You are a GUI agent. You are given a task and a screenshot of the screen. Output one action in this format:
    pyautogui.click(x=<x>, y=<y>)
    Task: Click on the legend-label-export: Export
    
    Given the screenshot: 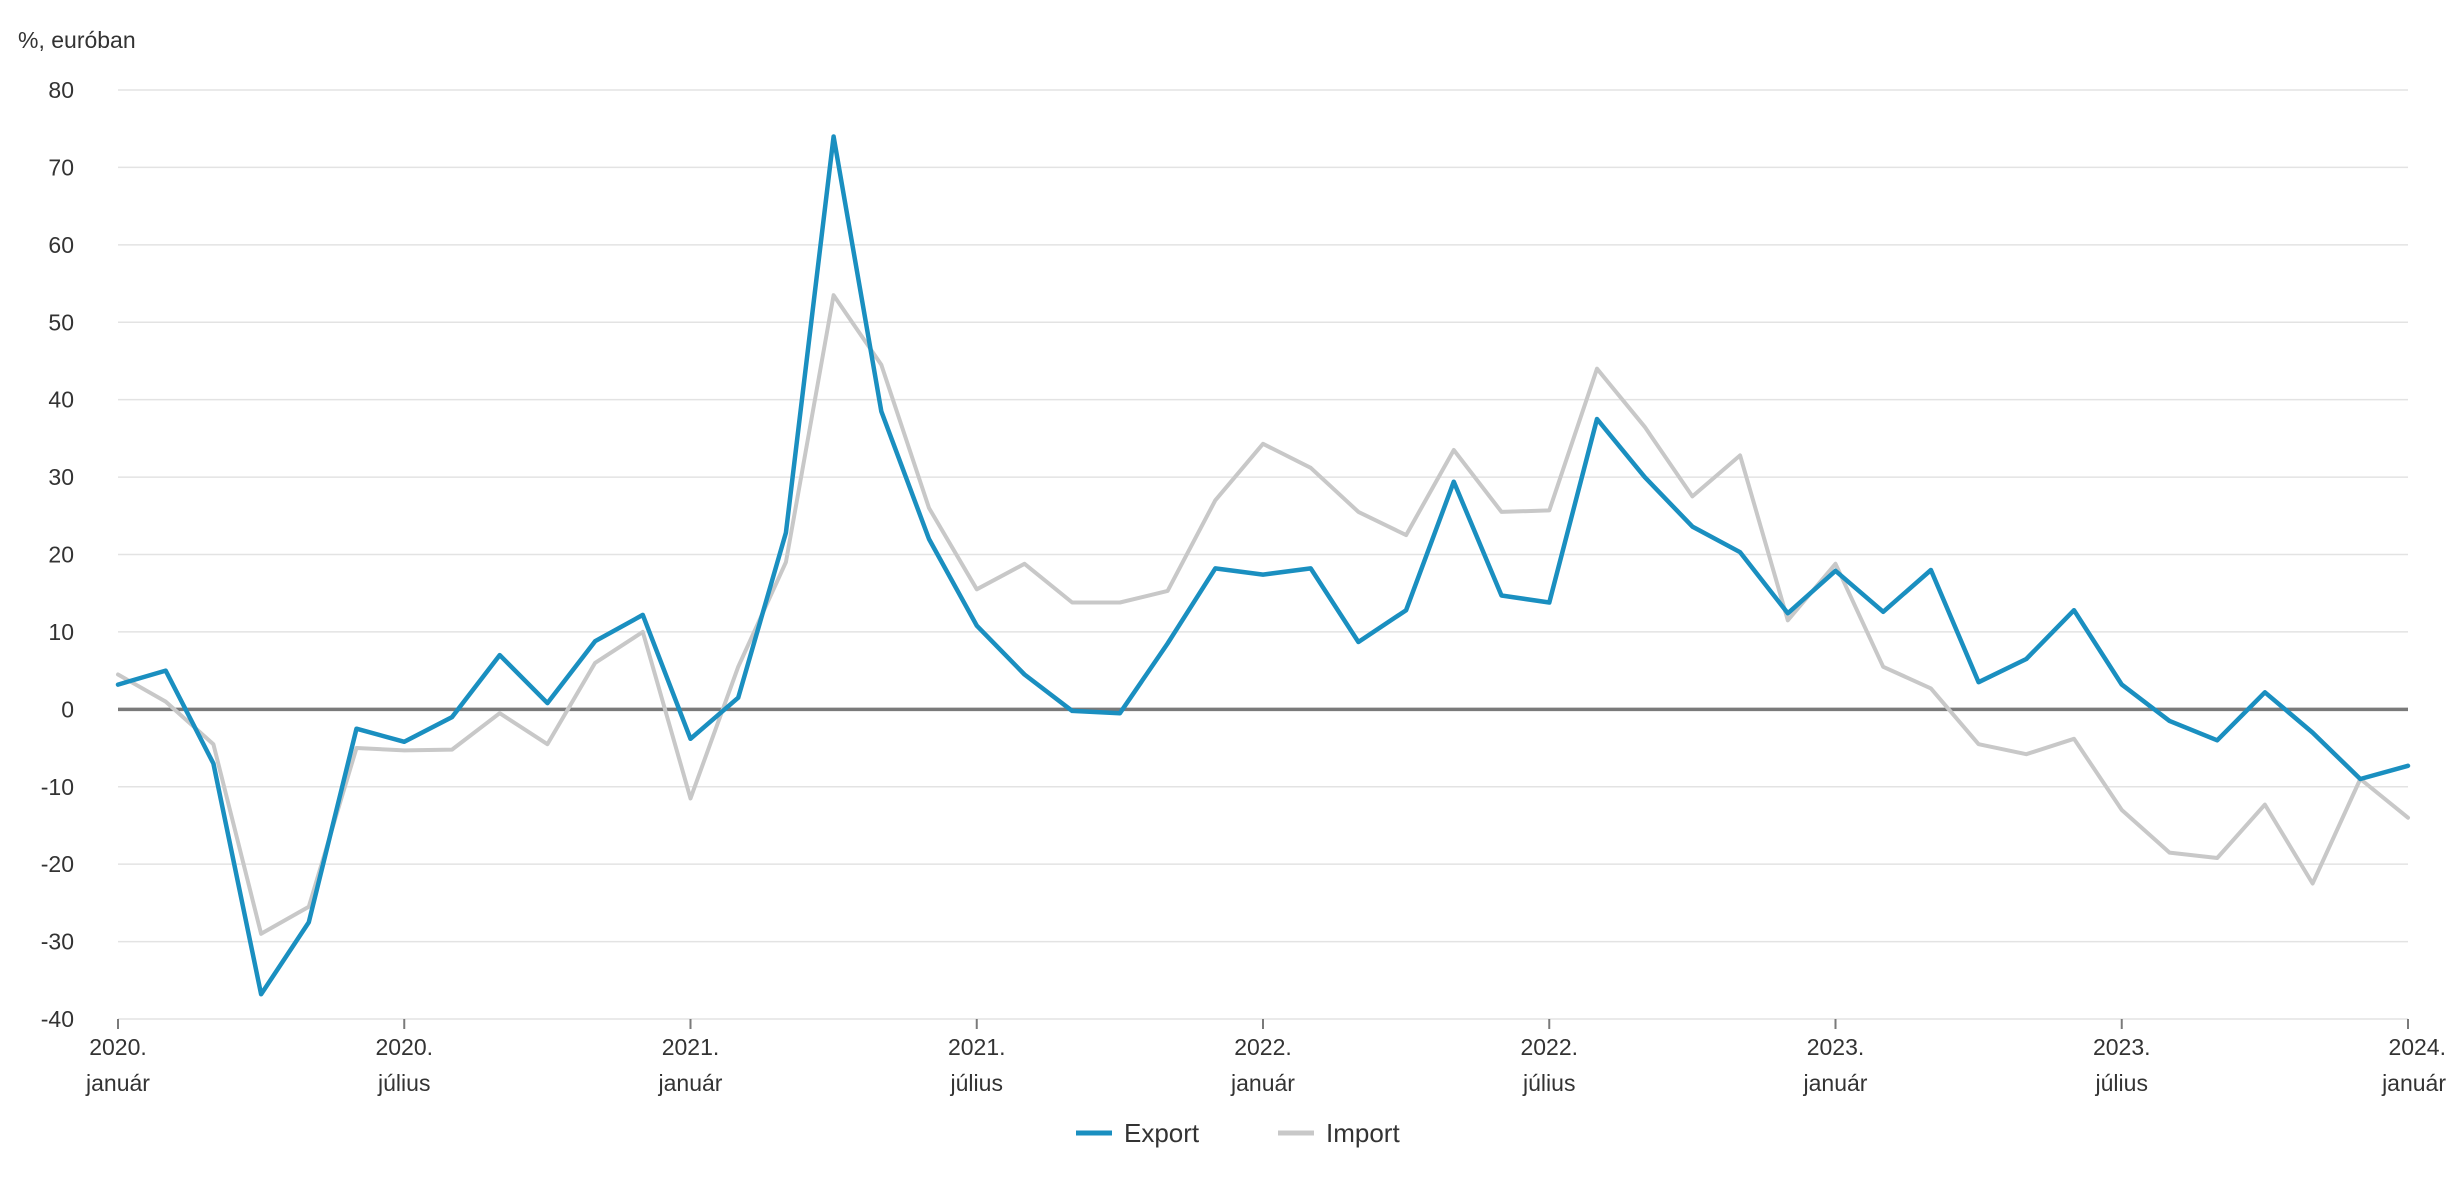 What is the action you would take?
    pyautogui.click(x=1162, y=1133)
    